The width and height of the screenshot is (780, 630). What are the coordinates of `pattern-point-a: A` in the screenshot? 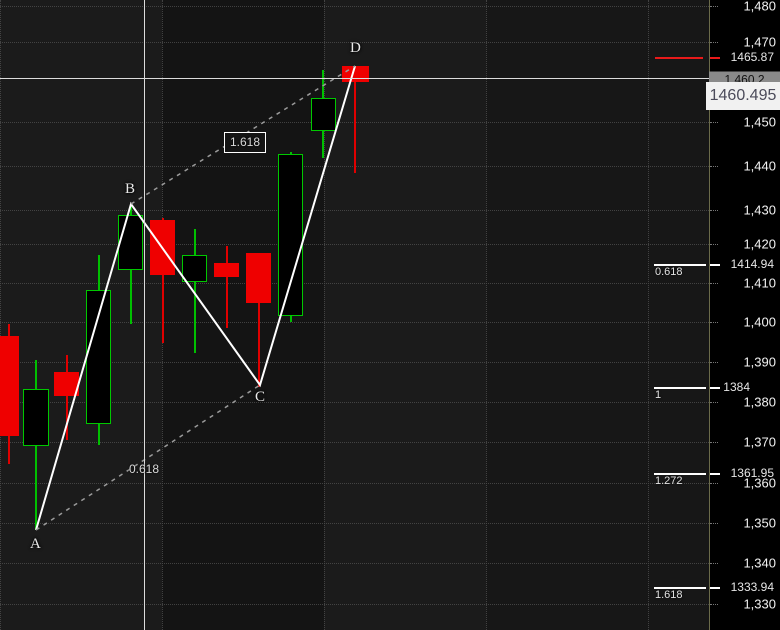 It's located at (36, 544).